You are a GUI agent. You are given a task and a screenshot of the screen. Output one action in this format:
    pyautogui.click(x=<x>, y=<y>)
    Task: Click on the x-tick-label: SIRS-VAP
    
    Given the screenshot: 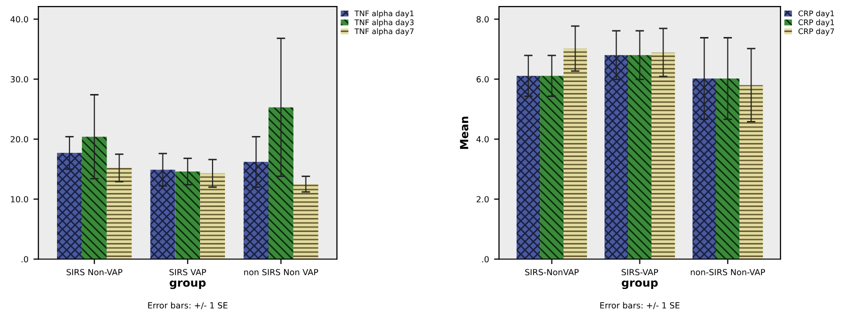 What is the action you would take?
    pyautogui.click(x=640, y=272)
    